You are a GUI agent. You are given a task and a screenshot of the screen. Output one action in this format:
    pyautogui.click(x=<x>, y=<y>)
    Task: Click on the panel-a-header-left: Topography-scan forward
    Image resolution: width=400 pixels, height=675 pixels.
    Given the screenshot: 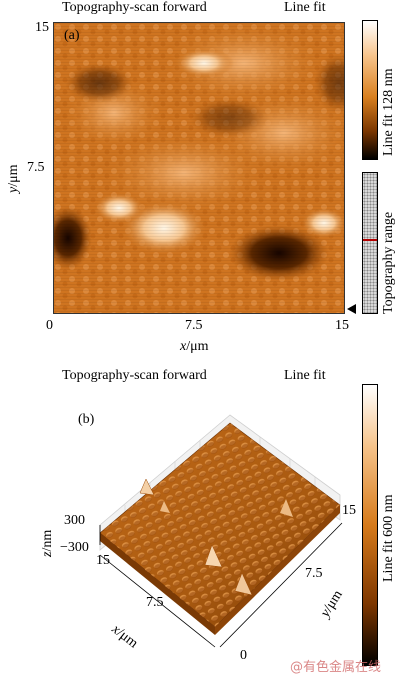 What is the action you would take?
    pyautogui.click(x=134, y=7)
    